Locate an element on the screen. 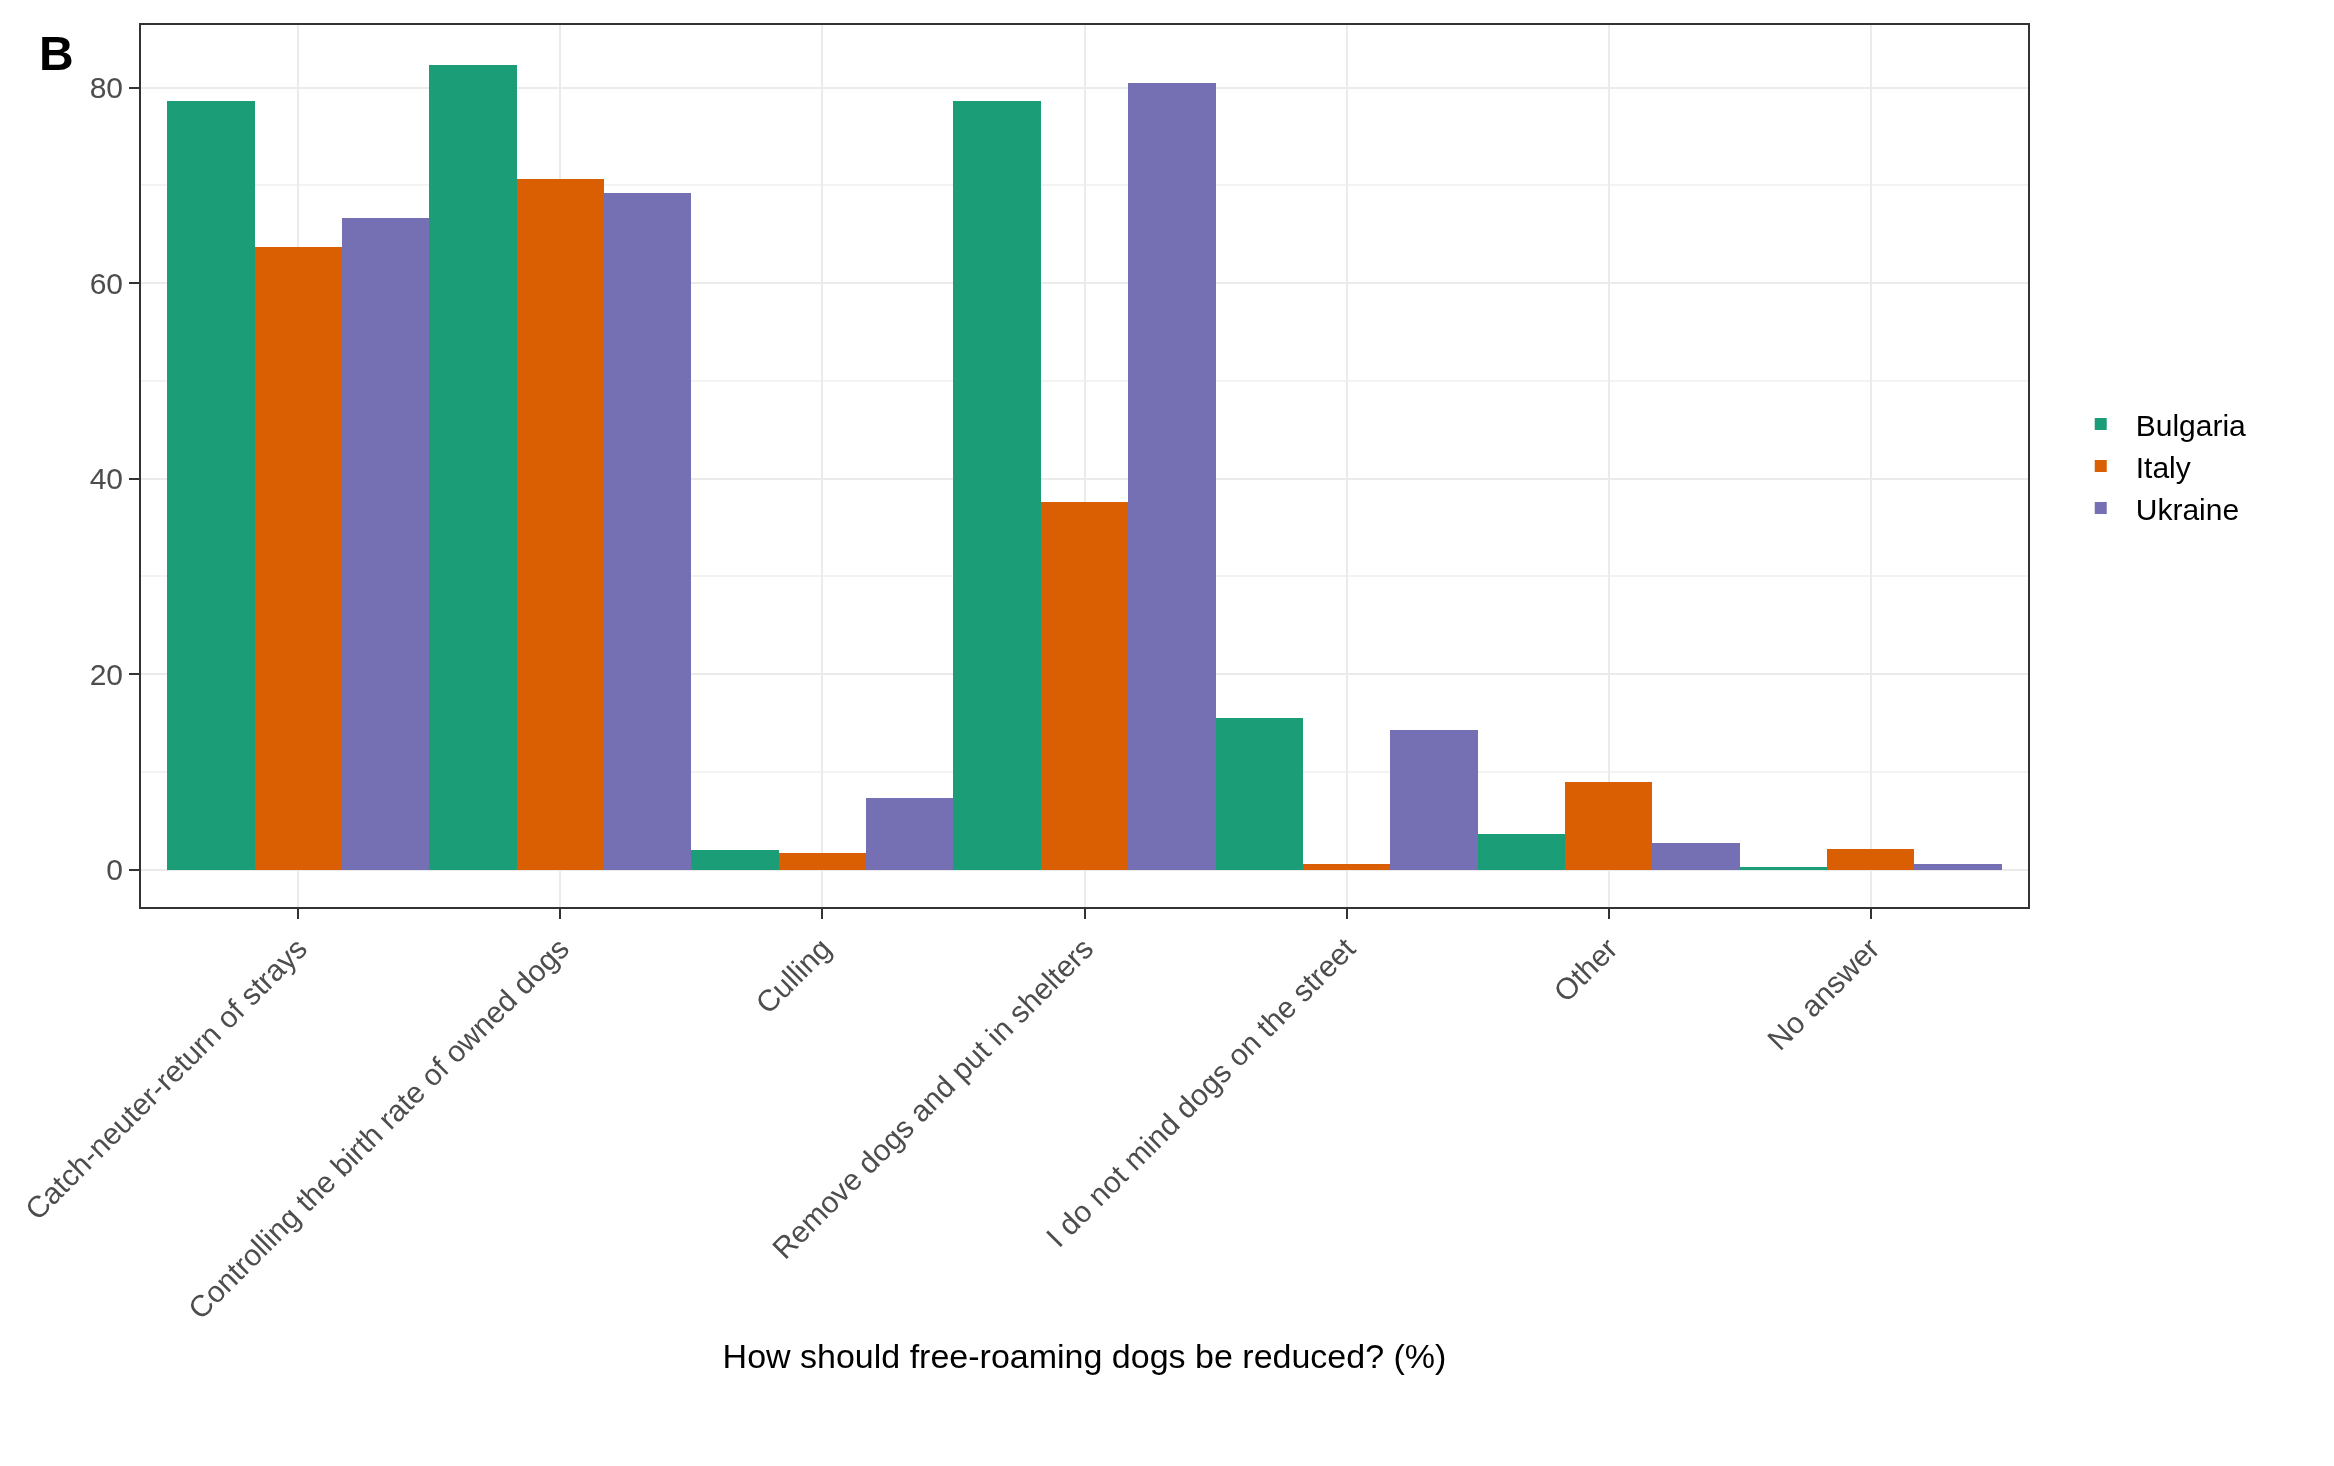 This screenshot has height=1466, width=2334. y-tick-label: 60 is located at coordinates (106, 283).